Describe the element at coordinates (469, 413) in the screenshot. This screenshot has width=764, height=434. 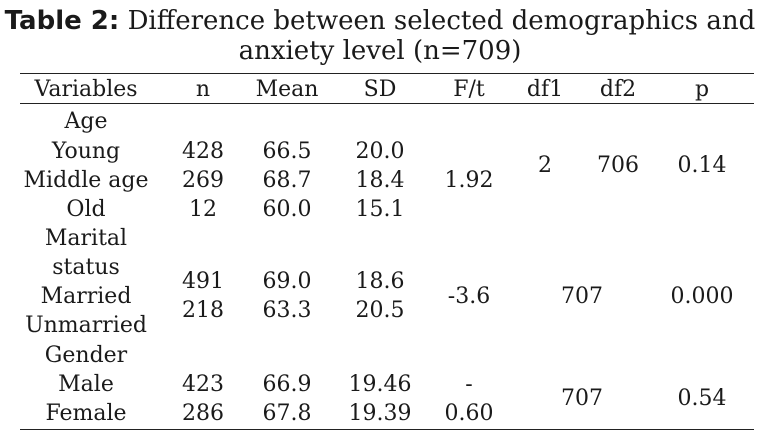
I see `gender-t-value: 0.60` at that location.